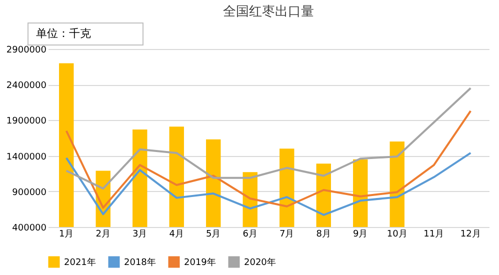  Describe the element at coordinates (213, 235) in the screenshot. I see `x-tick-label: 5月` at that location.